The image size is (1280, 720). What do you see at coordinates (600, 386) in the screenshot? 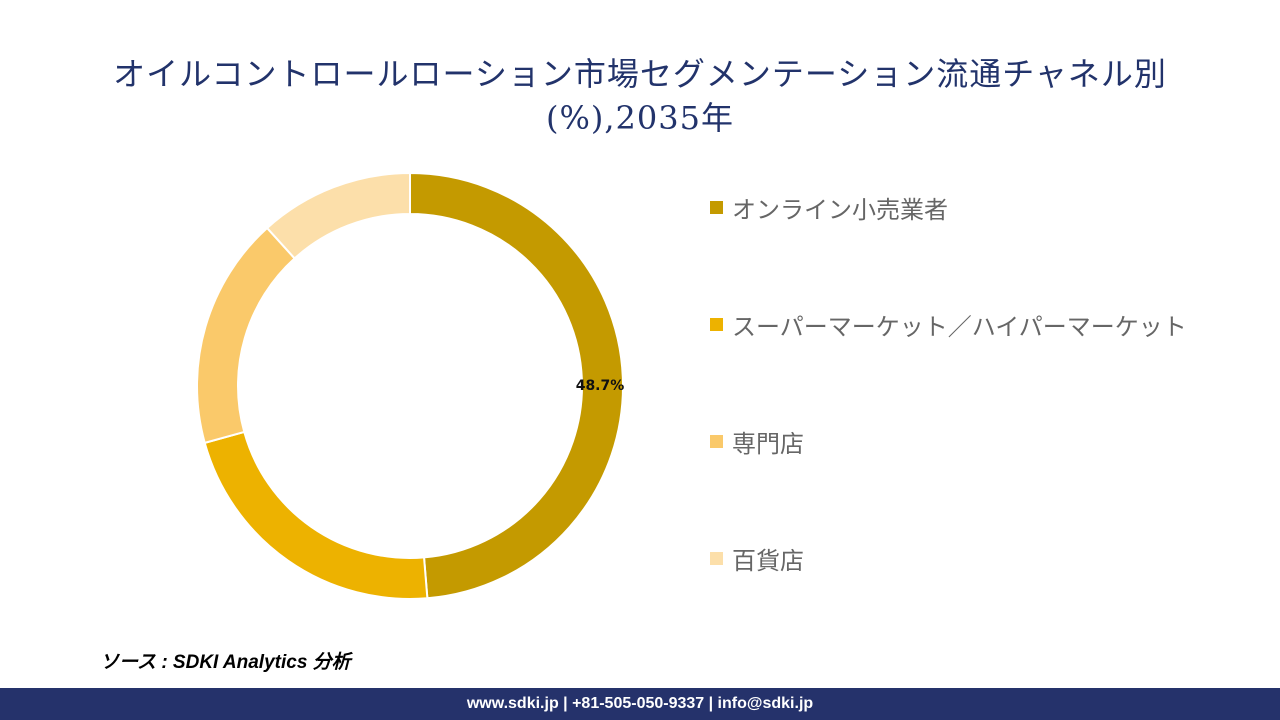
I see `data-label: 48.7%` at bounding box center [600, 386].